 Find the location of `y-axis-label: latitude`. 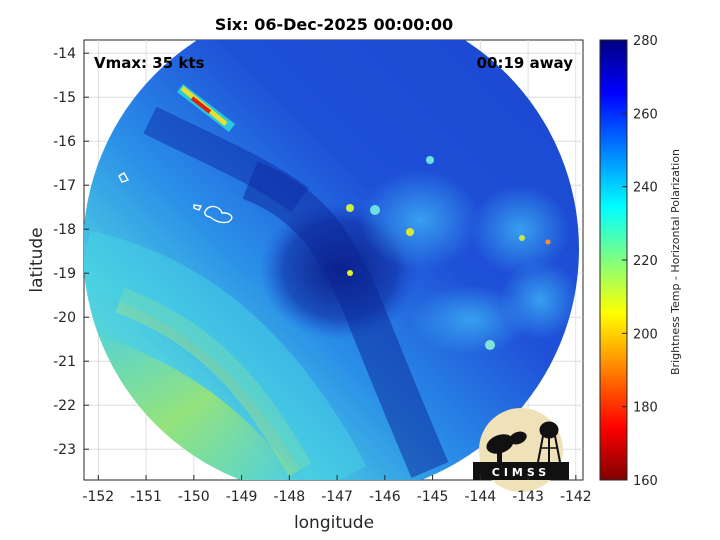

y-axis-label: latitude is located at coordinates (37, 259).